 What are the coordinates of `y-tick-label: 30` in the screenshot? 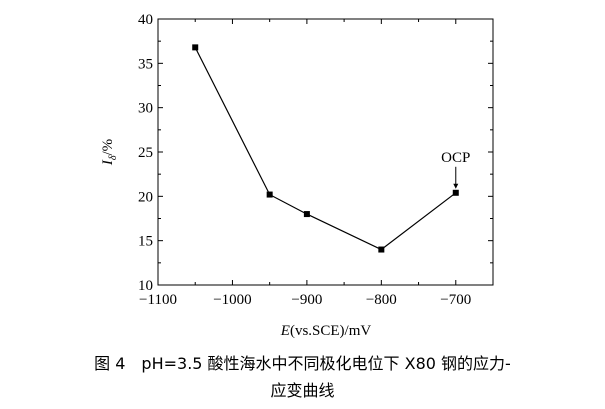 It's located at (145, 109).